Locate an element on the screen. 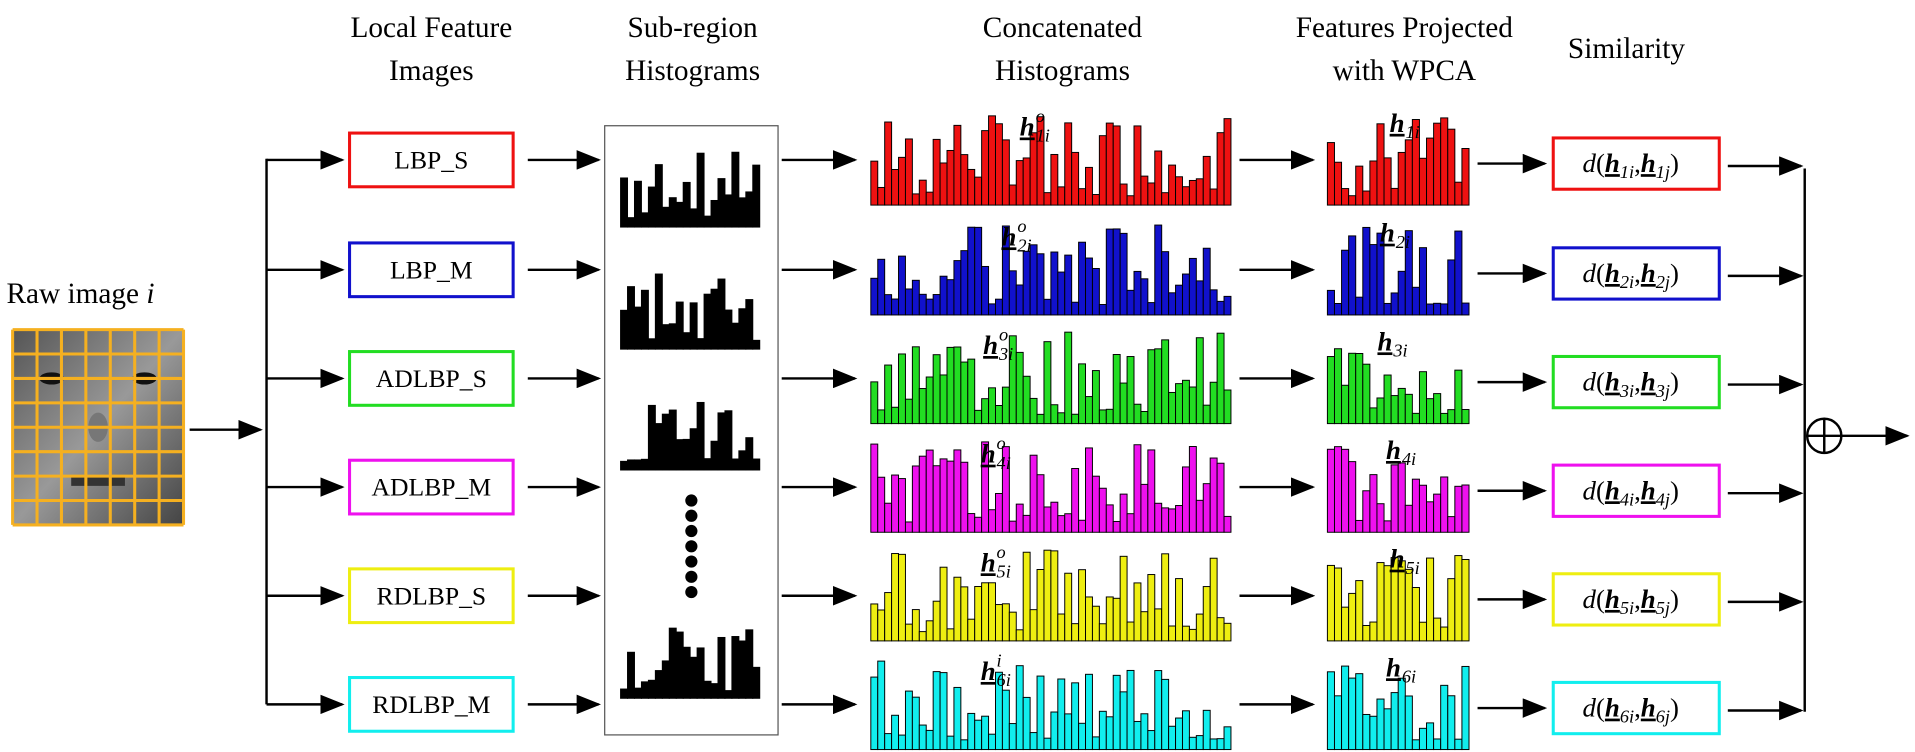 The width and height of the screenshot is (1915, 752). expr-part: 6j is located at coordinates (1663, 717).